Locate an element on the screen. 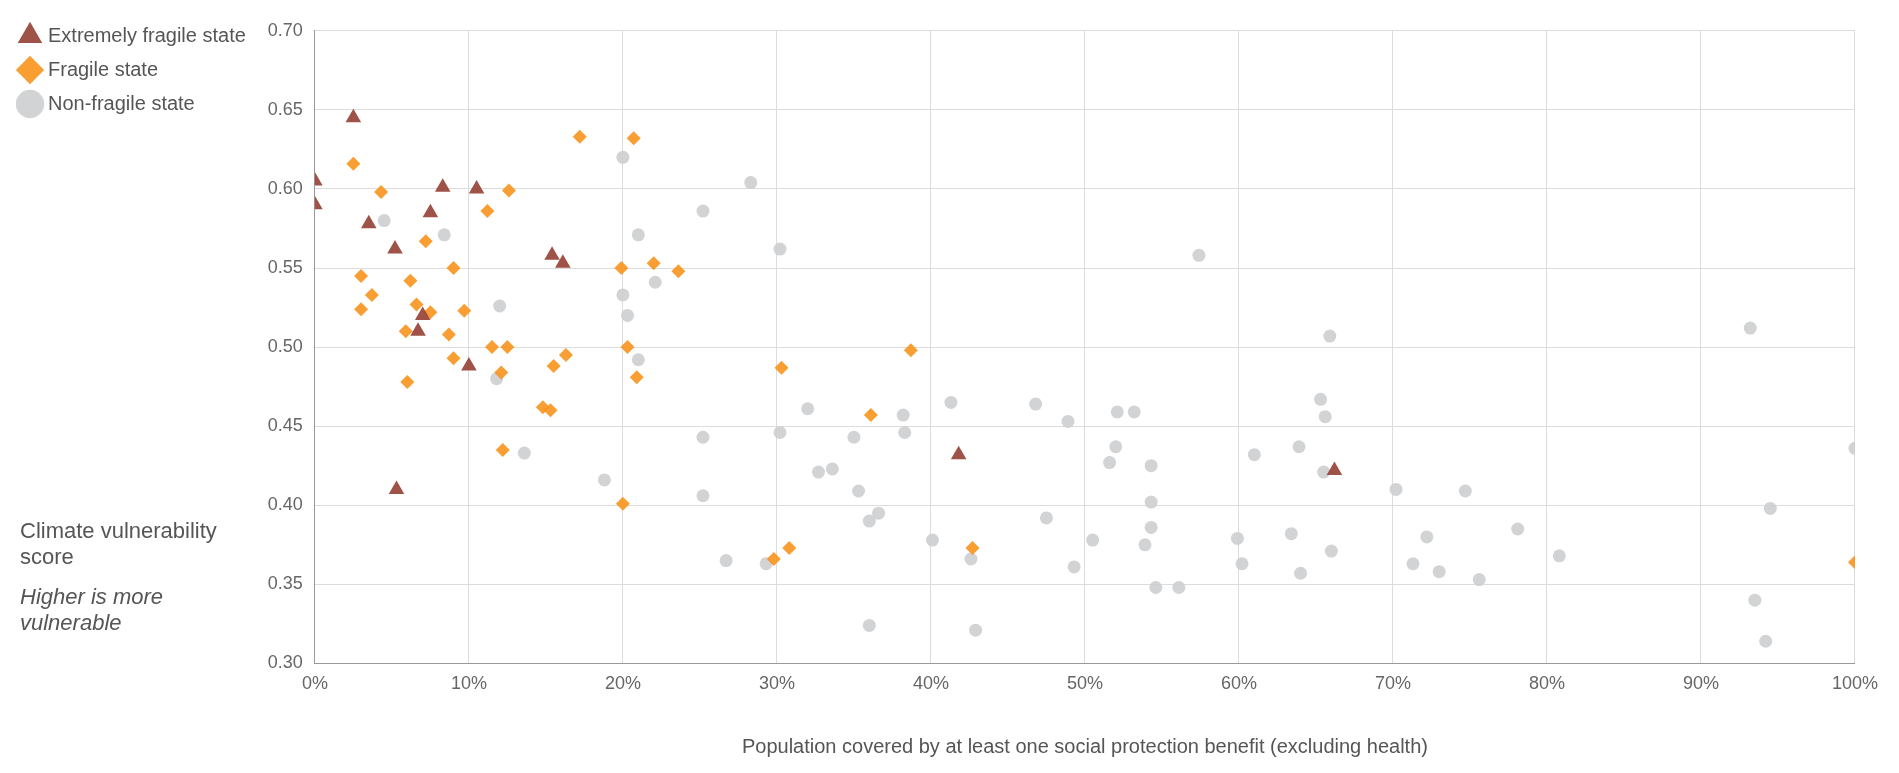 The height and width of the screenshot is (773, 1899). legend-label: Fragile state is located at coordinates (103, 68).